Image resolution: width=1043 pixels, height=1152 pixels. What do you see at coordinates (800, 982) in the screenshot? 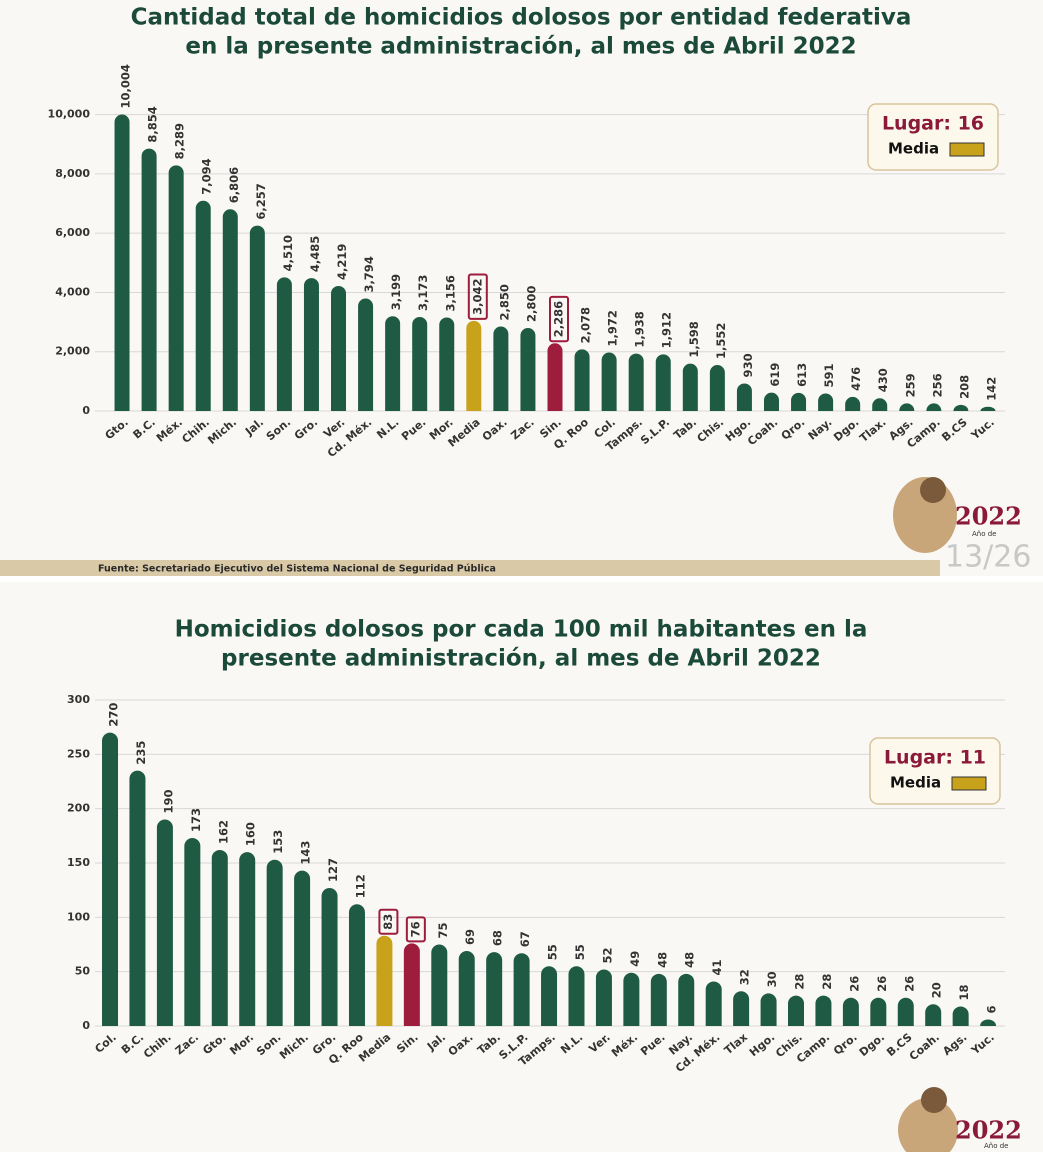
I see `value-label-group: 28` at bounding box center [800, 982].